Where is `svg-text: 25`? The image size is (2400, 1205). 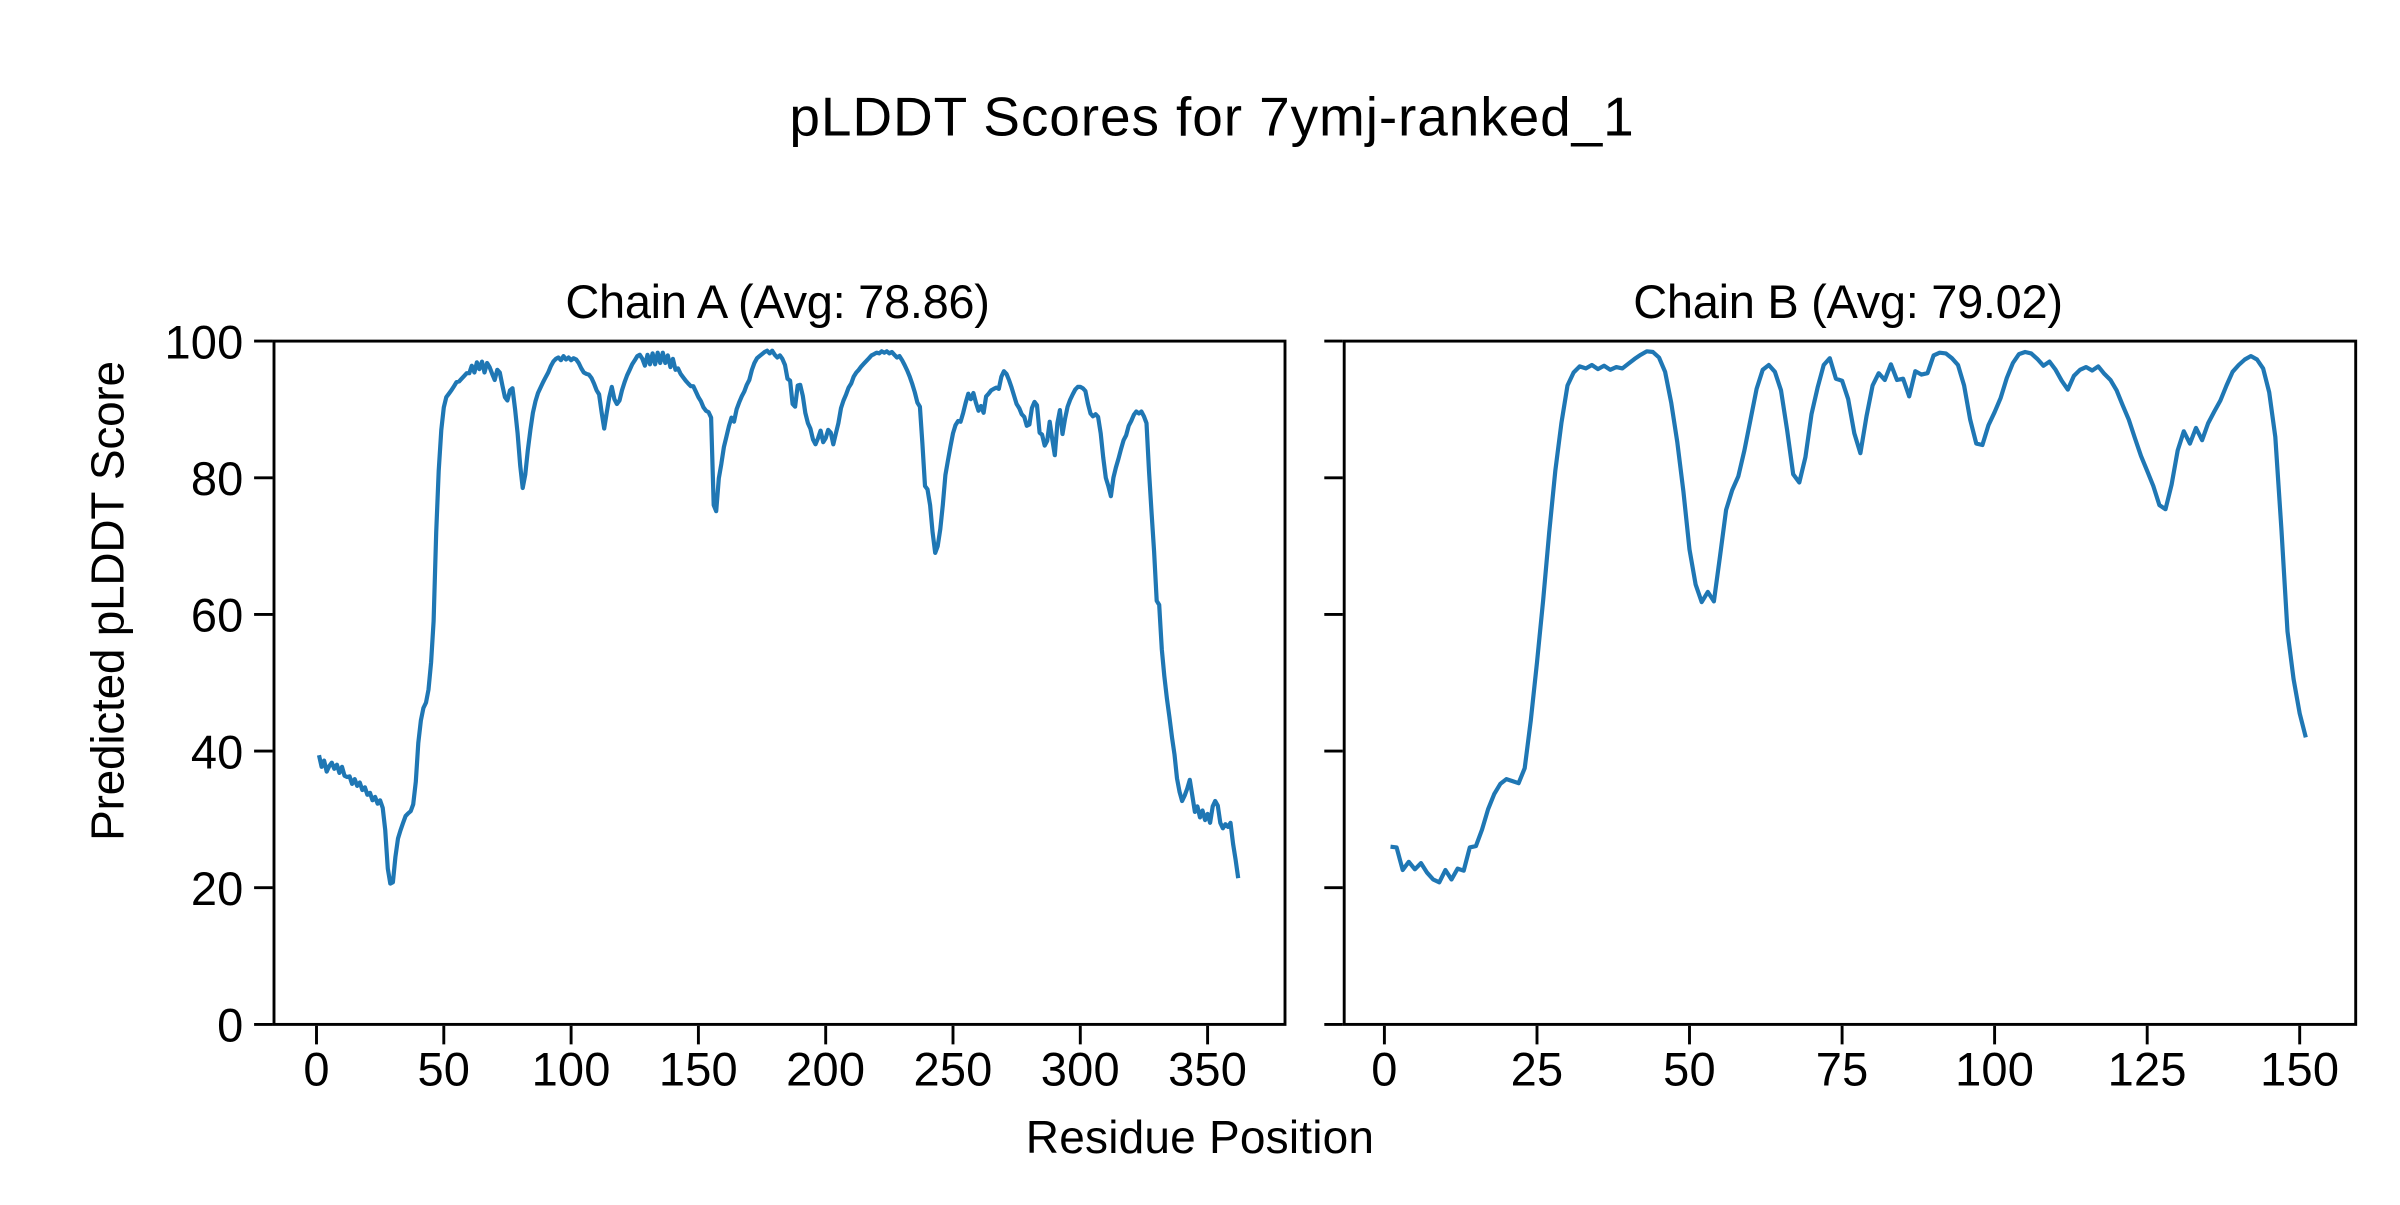
svg-text: 25 is located at coordinates (1537, 1069).